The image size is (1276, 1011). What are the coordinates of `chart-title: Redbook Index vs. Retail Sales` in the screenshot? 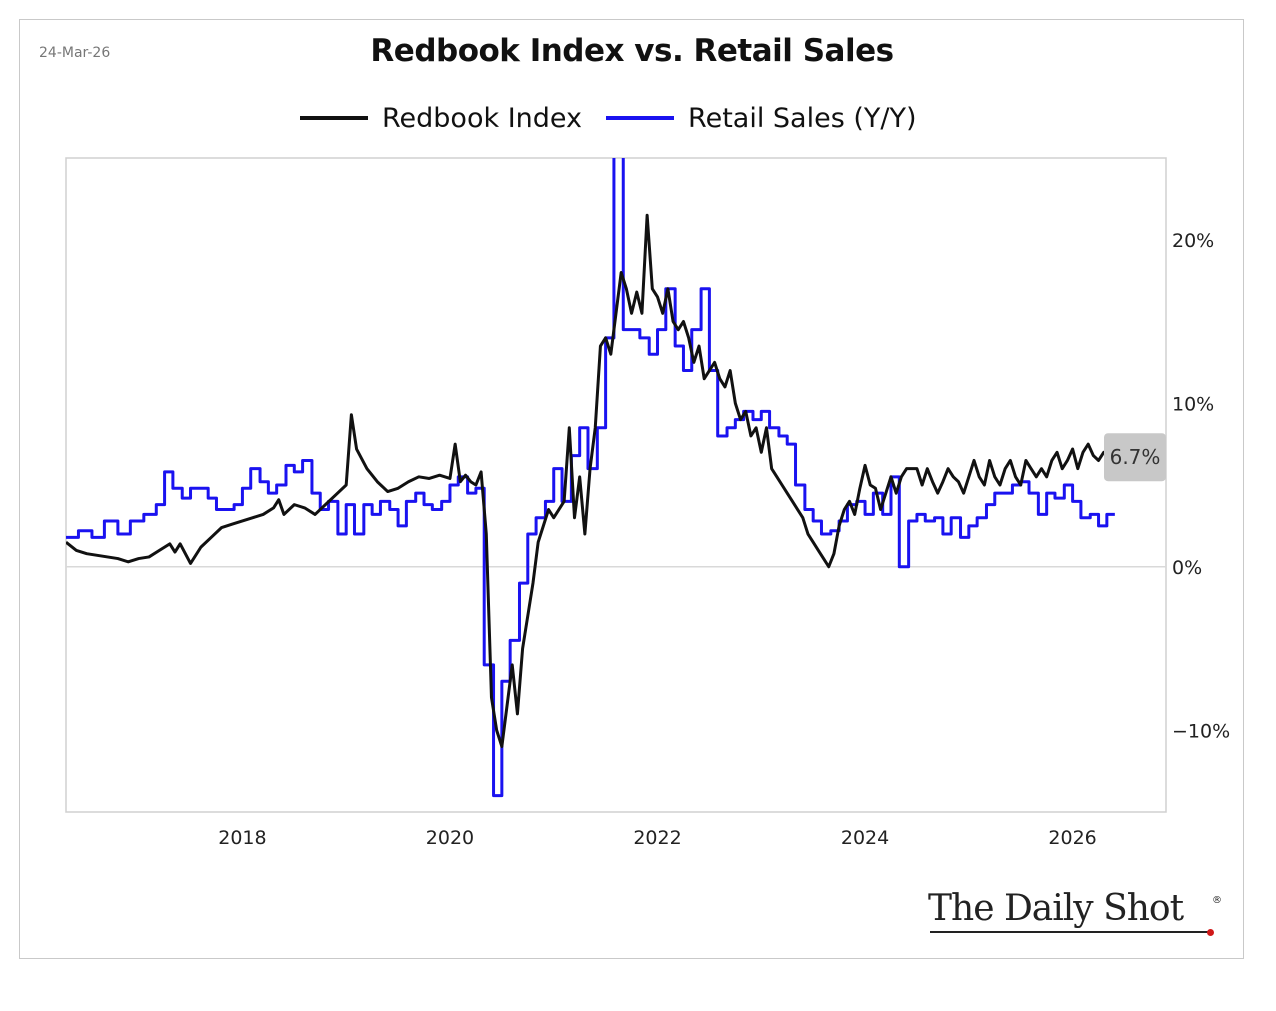 It's located at (632, 51).